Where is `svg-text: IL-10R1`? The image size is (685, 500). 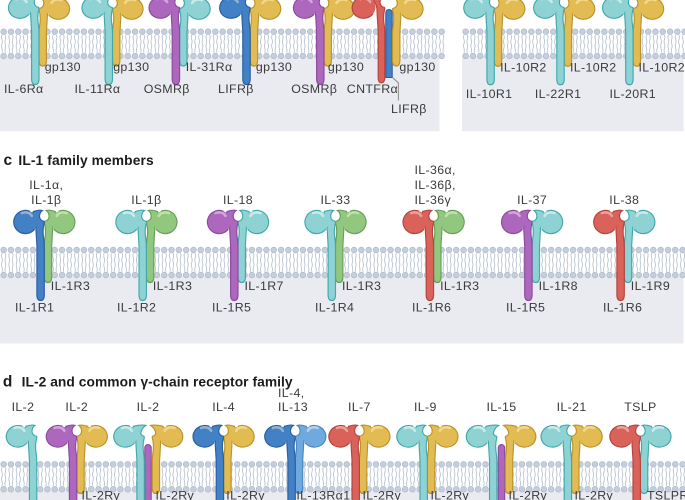 svg-text: IL-10R1 is located at coordinates (489, 94).